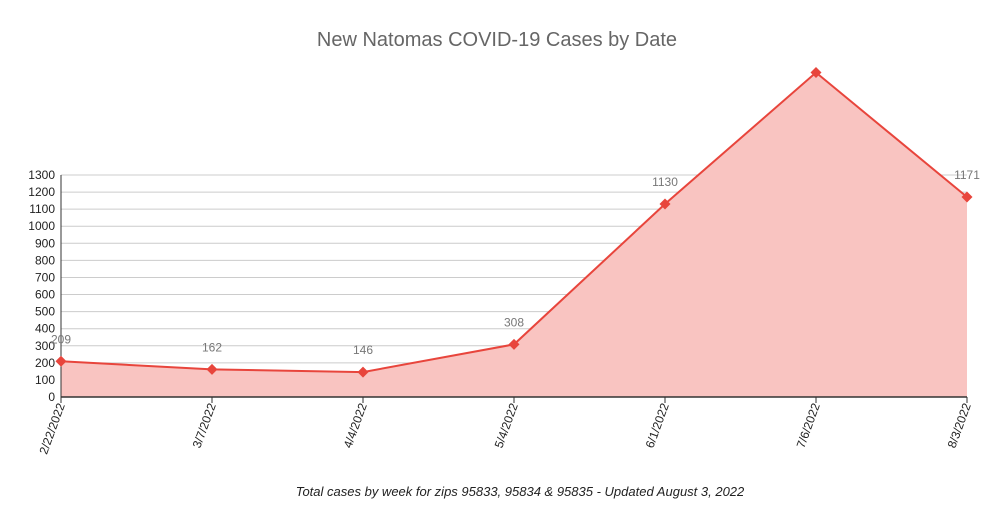  What do you see at coordinates (41, 226) in the screenshot?
I see `y-tick-label: 1000` at bounding box center [41, 226].